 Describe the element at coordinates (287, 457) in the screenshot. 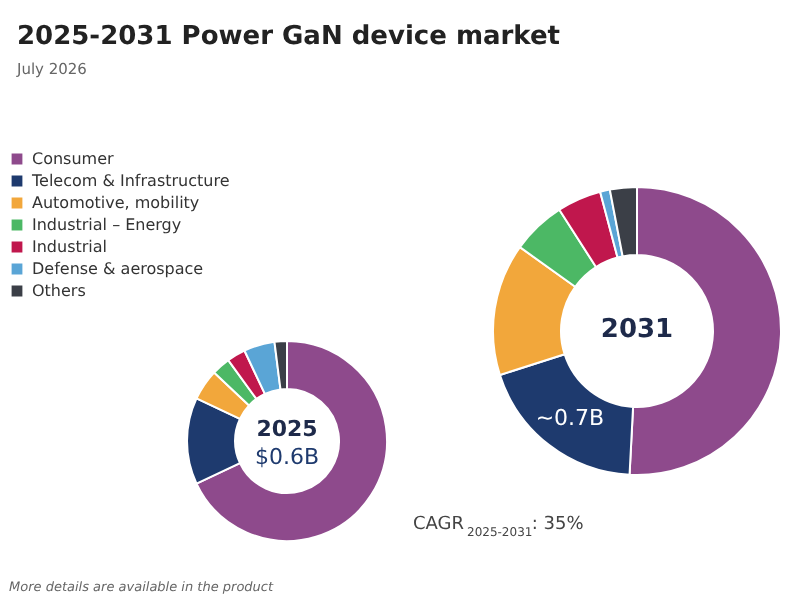

I see `text: $0.6B` at that location.